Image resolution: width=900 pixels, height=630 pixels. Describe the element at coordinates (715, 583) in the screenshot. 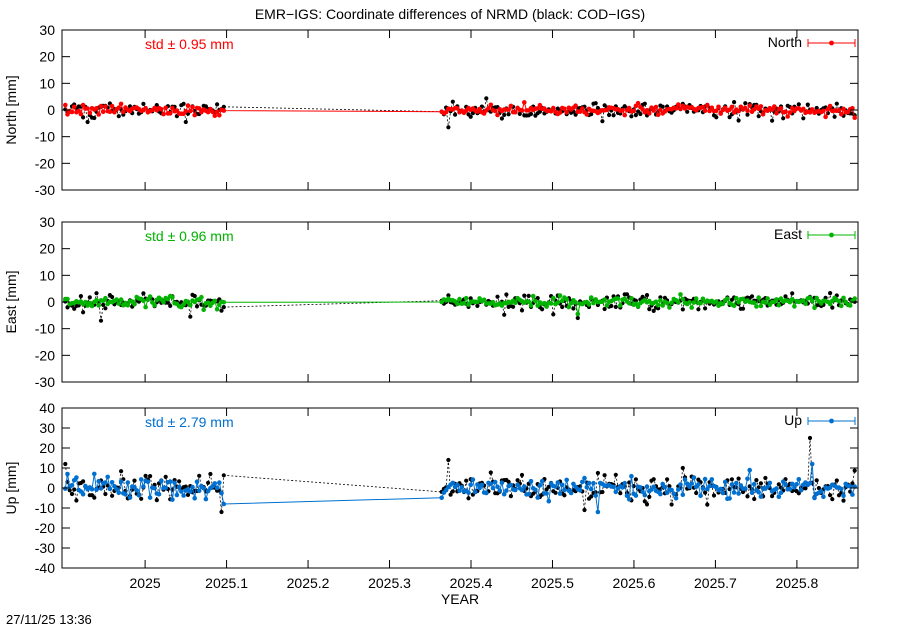

I see `svg-text: 2025.7` at that location.